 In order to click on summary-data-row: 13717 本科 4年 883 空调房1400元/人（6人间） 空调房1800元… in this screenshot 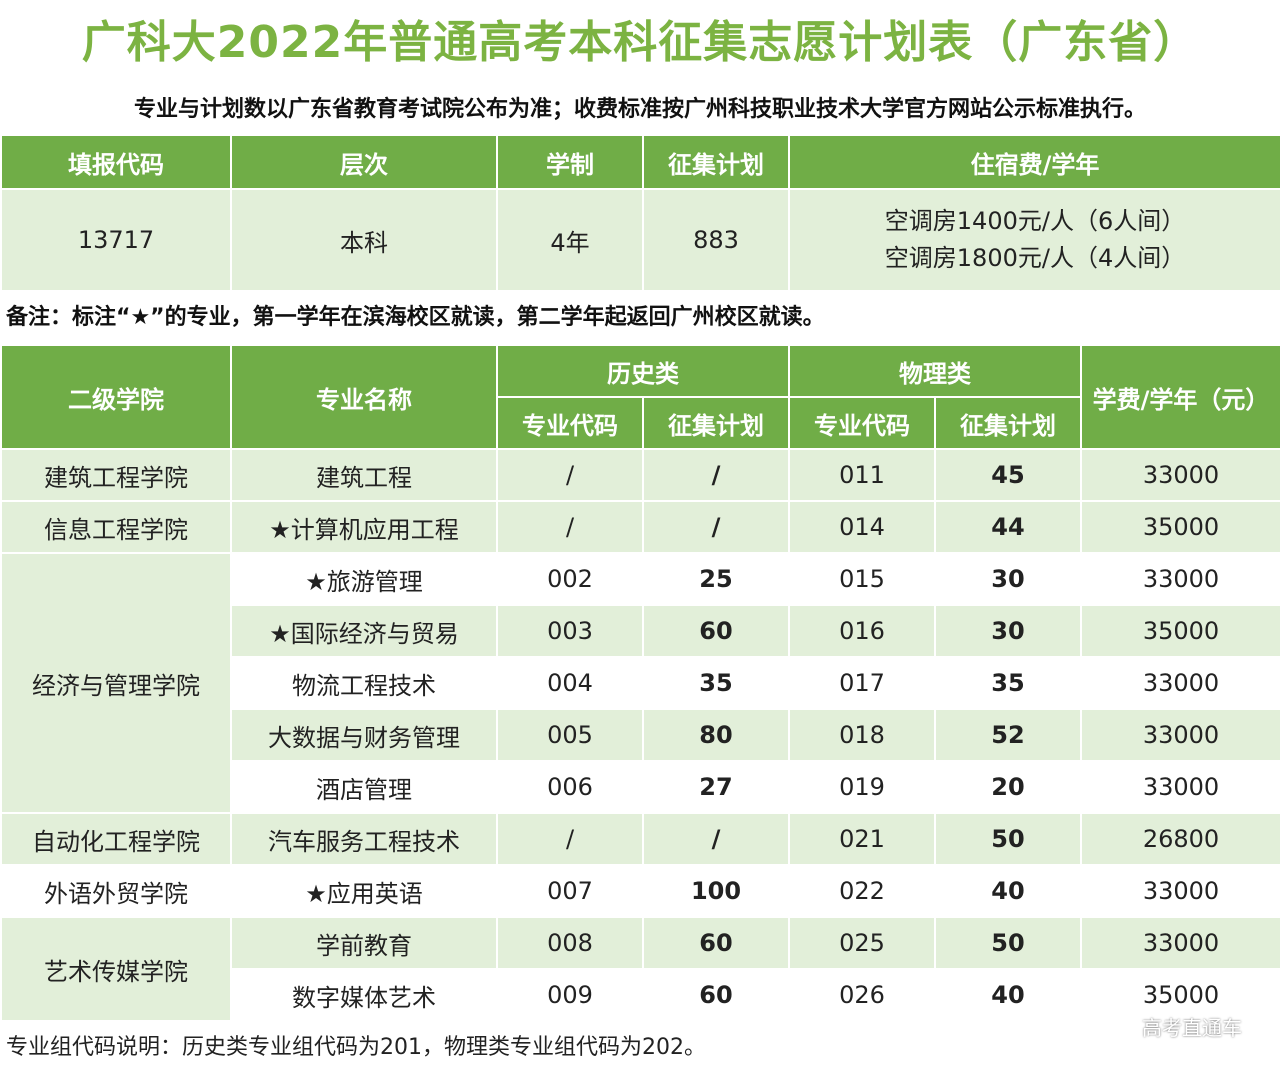, I will do `click(640, 240)`.